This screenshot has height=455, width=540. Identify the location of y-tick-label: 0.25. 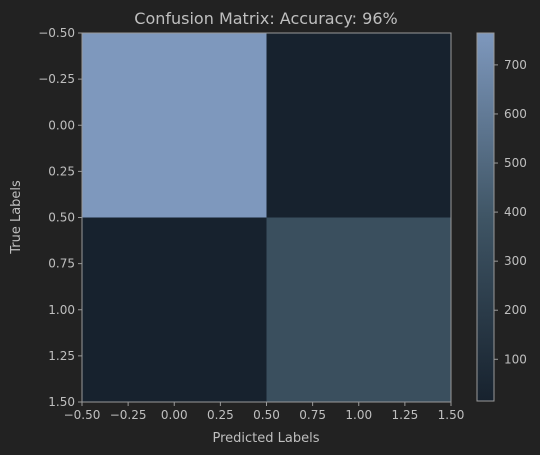
(61, 171).